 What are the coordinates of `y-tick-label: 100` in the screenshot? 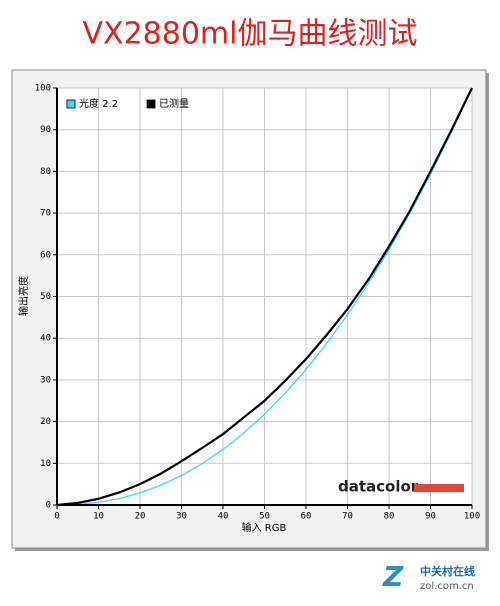 It's located at (43, 89).